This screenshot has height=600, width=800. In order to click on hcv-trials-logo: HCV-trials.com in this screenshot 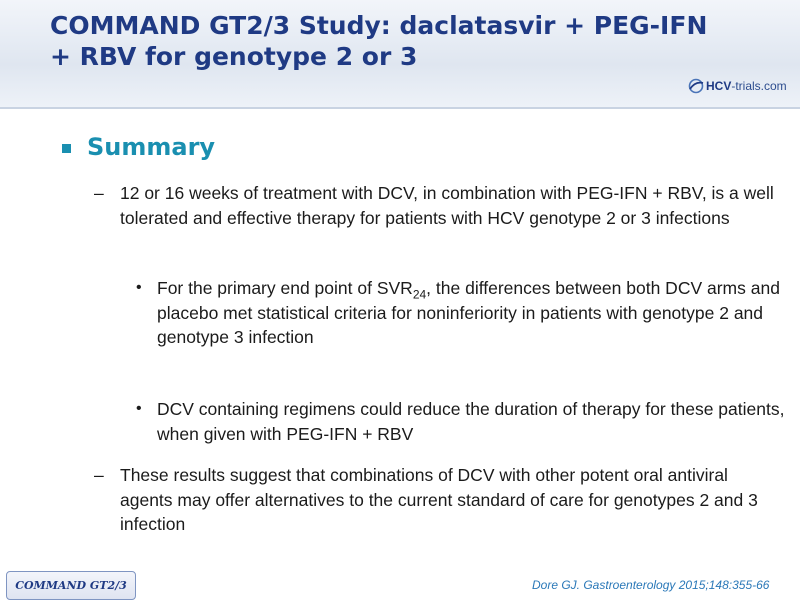, I will do `click(737, 86)`.